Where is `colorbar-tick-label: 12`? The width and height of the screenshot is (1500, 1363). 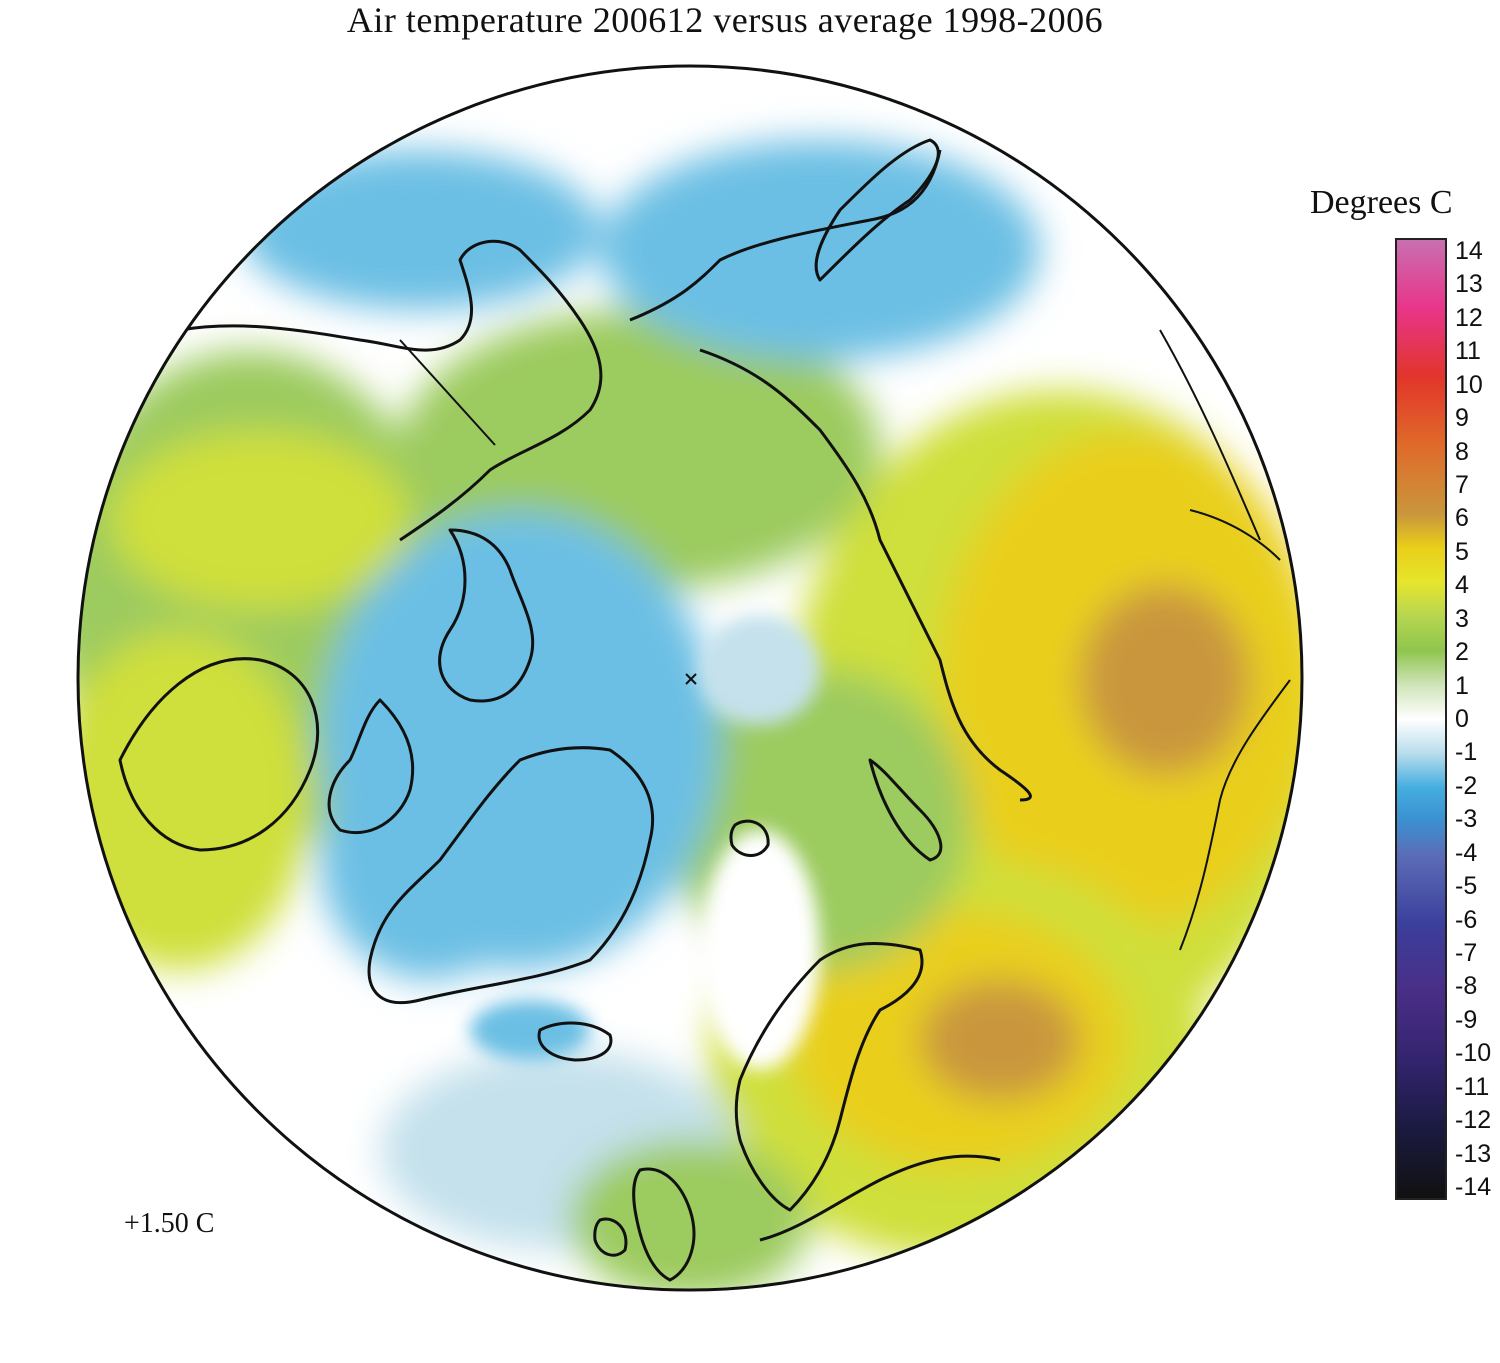
colorbar-tick-label: 12 is located at coordinates (1469, 317).